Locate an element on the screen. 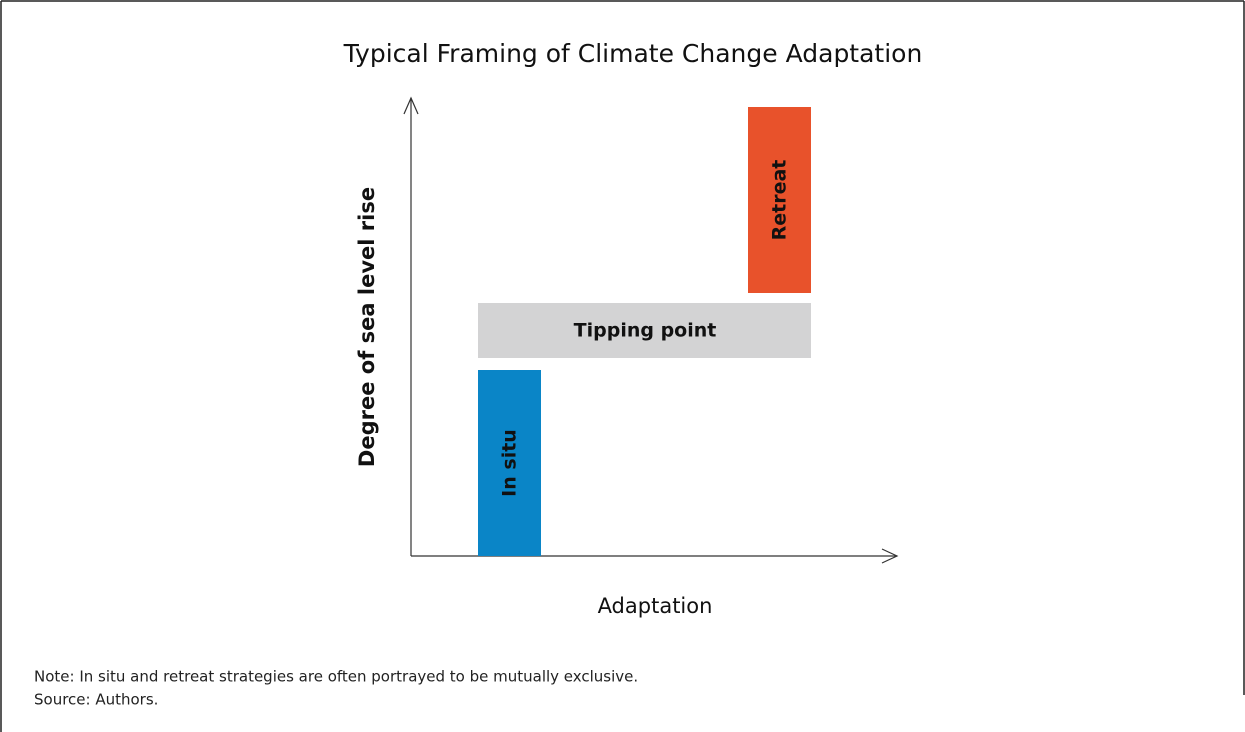 The height and width of the screenshot is (732, 1245). tipping-point-box is located at coordinates (644, 330).